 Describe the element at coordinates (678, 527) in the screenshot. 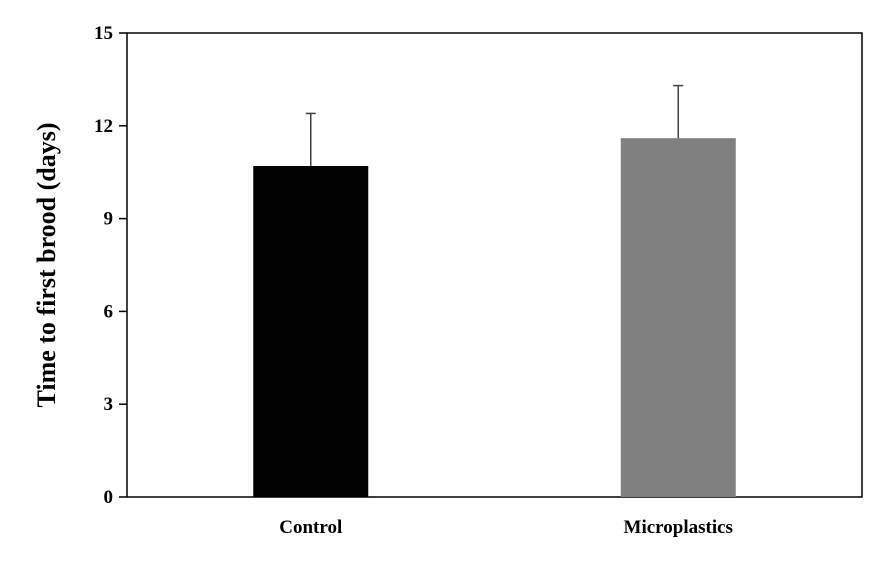

I see `x-category-label: Microplastics` at that location.